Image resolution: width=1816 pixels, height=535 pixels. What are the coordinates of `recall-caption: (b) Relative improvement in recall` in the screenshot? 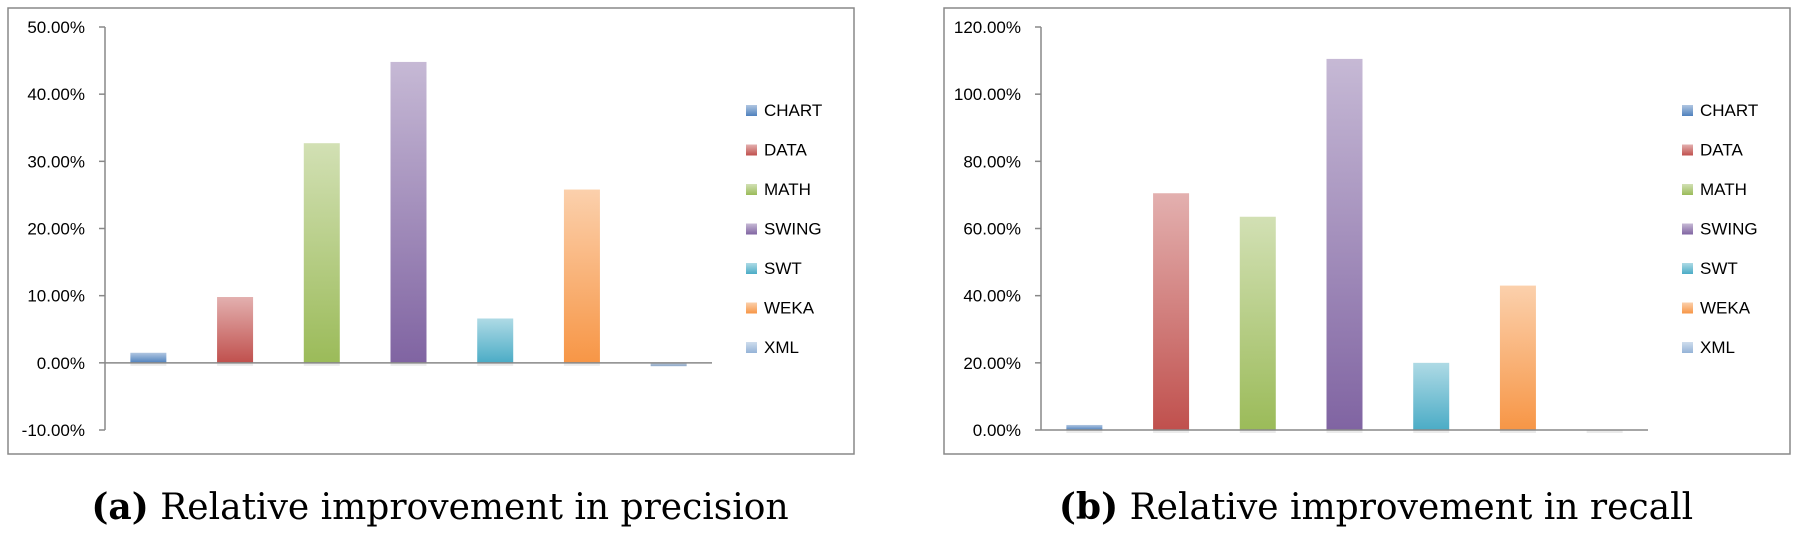 It's located at (1376, 507).